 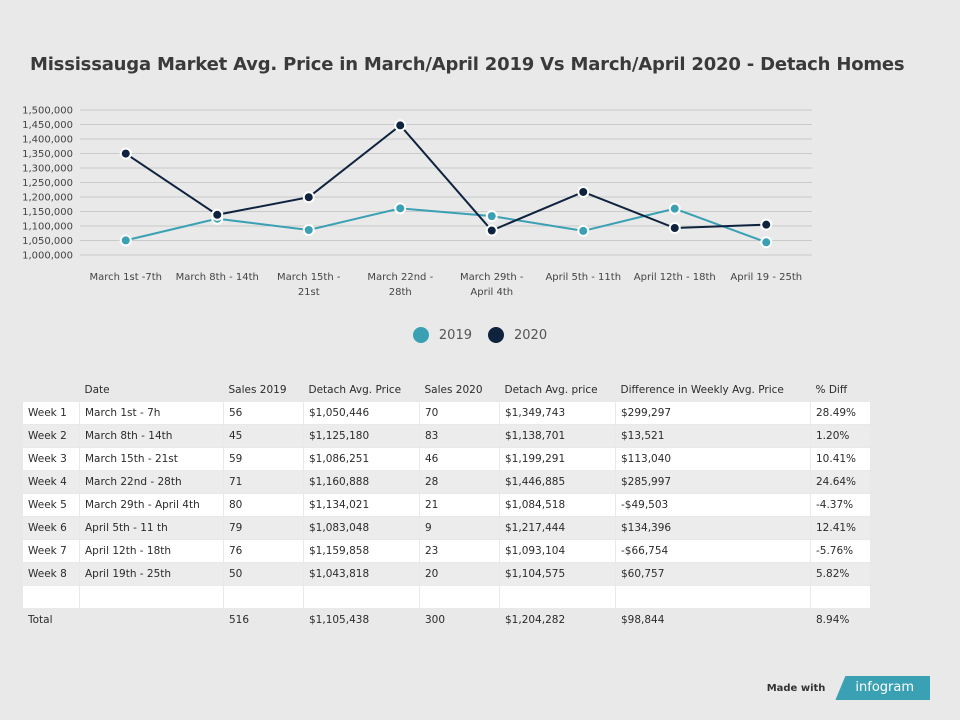 What do you see at coordinates (702, 390) in the screenshot?
I see `table-header-cell: Difference in Weekly Avg. Price` at bounding box center [702, 390].